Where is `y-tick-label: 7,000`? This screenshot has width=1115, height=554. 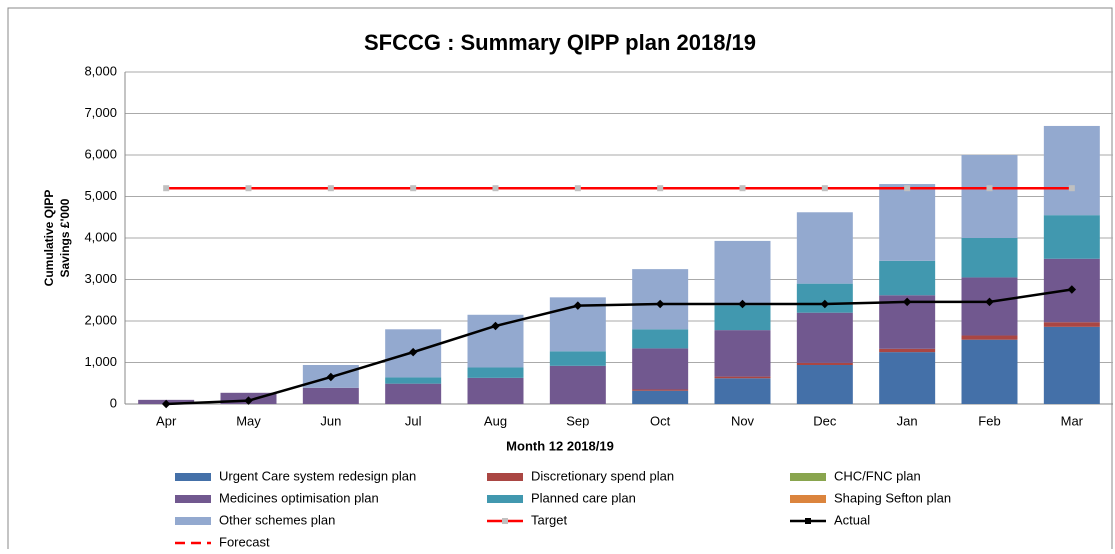 y-tick-label: 7,000 is located at coordinates (100, 112).